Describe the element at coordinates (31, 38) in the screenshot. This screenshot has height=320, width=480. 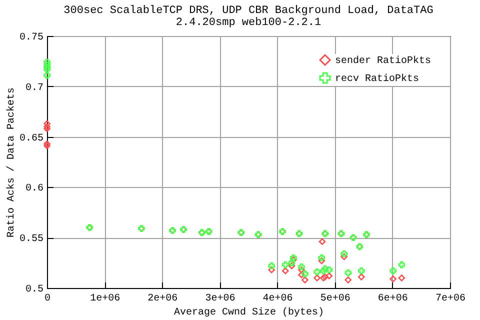
I see `y-tick-label: 0.75` at that location.